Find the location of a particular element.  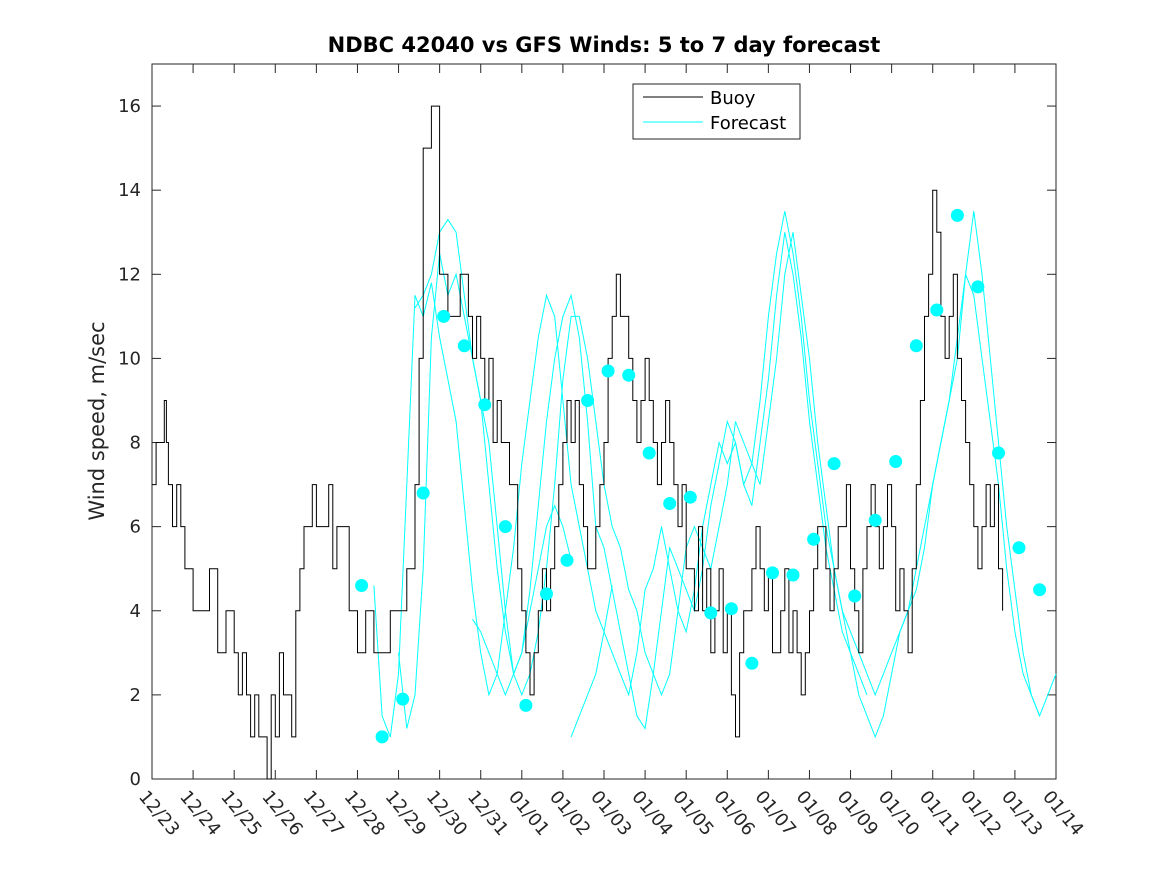

x-tick-label: 12/23 is located at coordinates (158, 813).